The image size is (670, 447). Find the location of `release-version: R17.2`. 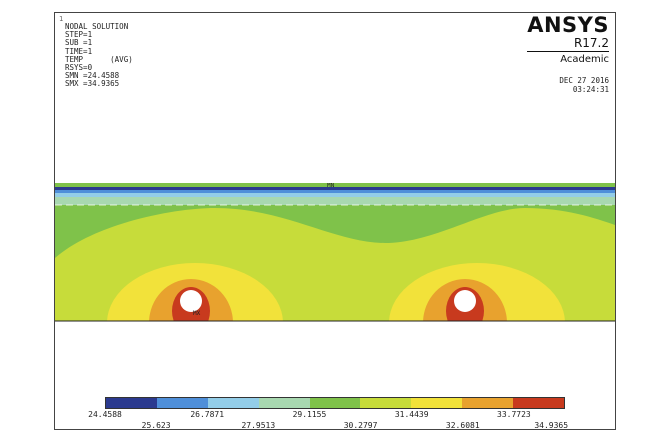

release-version: R17.2 is located at coordinates (591, 43).